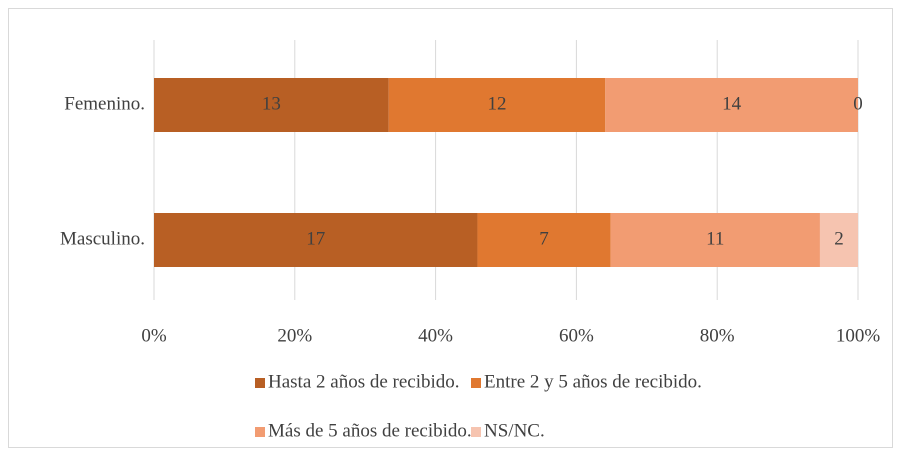 This screenshot has height=456, width=901. What do you see at coordinates (435, 335) in the screenshot?
I see `x-tick-label: 40%` at bounding box center [435, 335].